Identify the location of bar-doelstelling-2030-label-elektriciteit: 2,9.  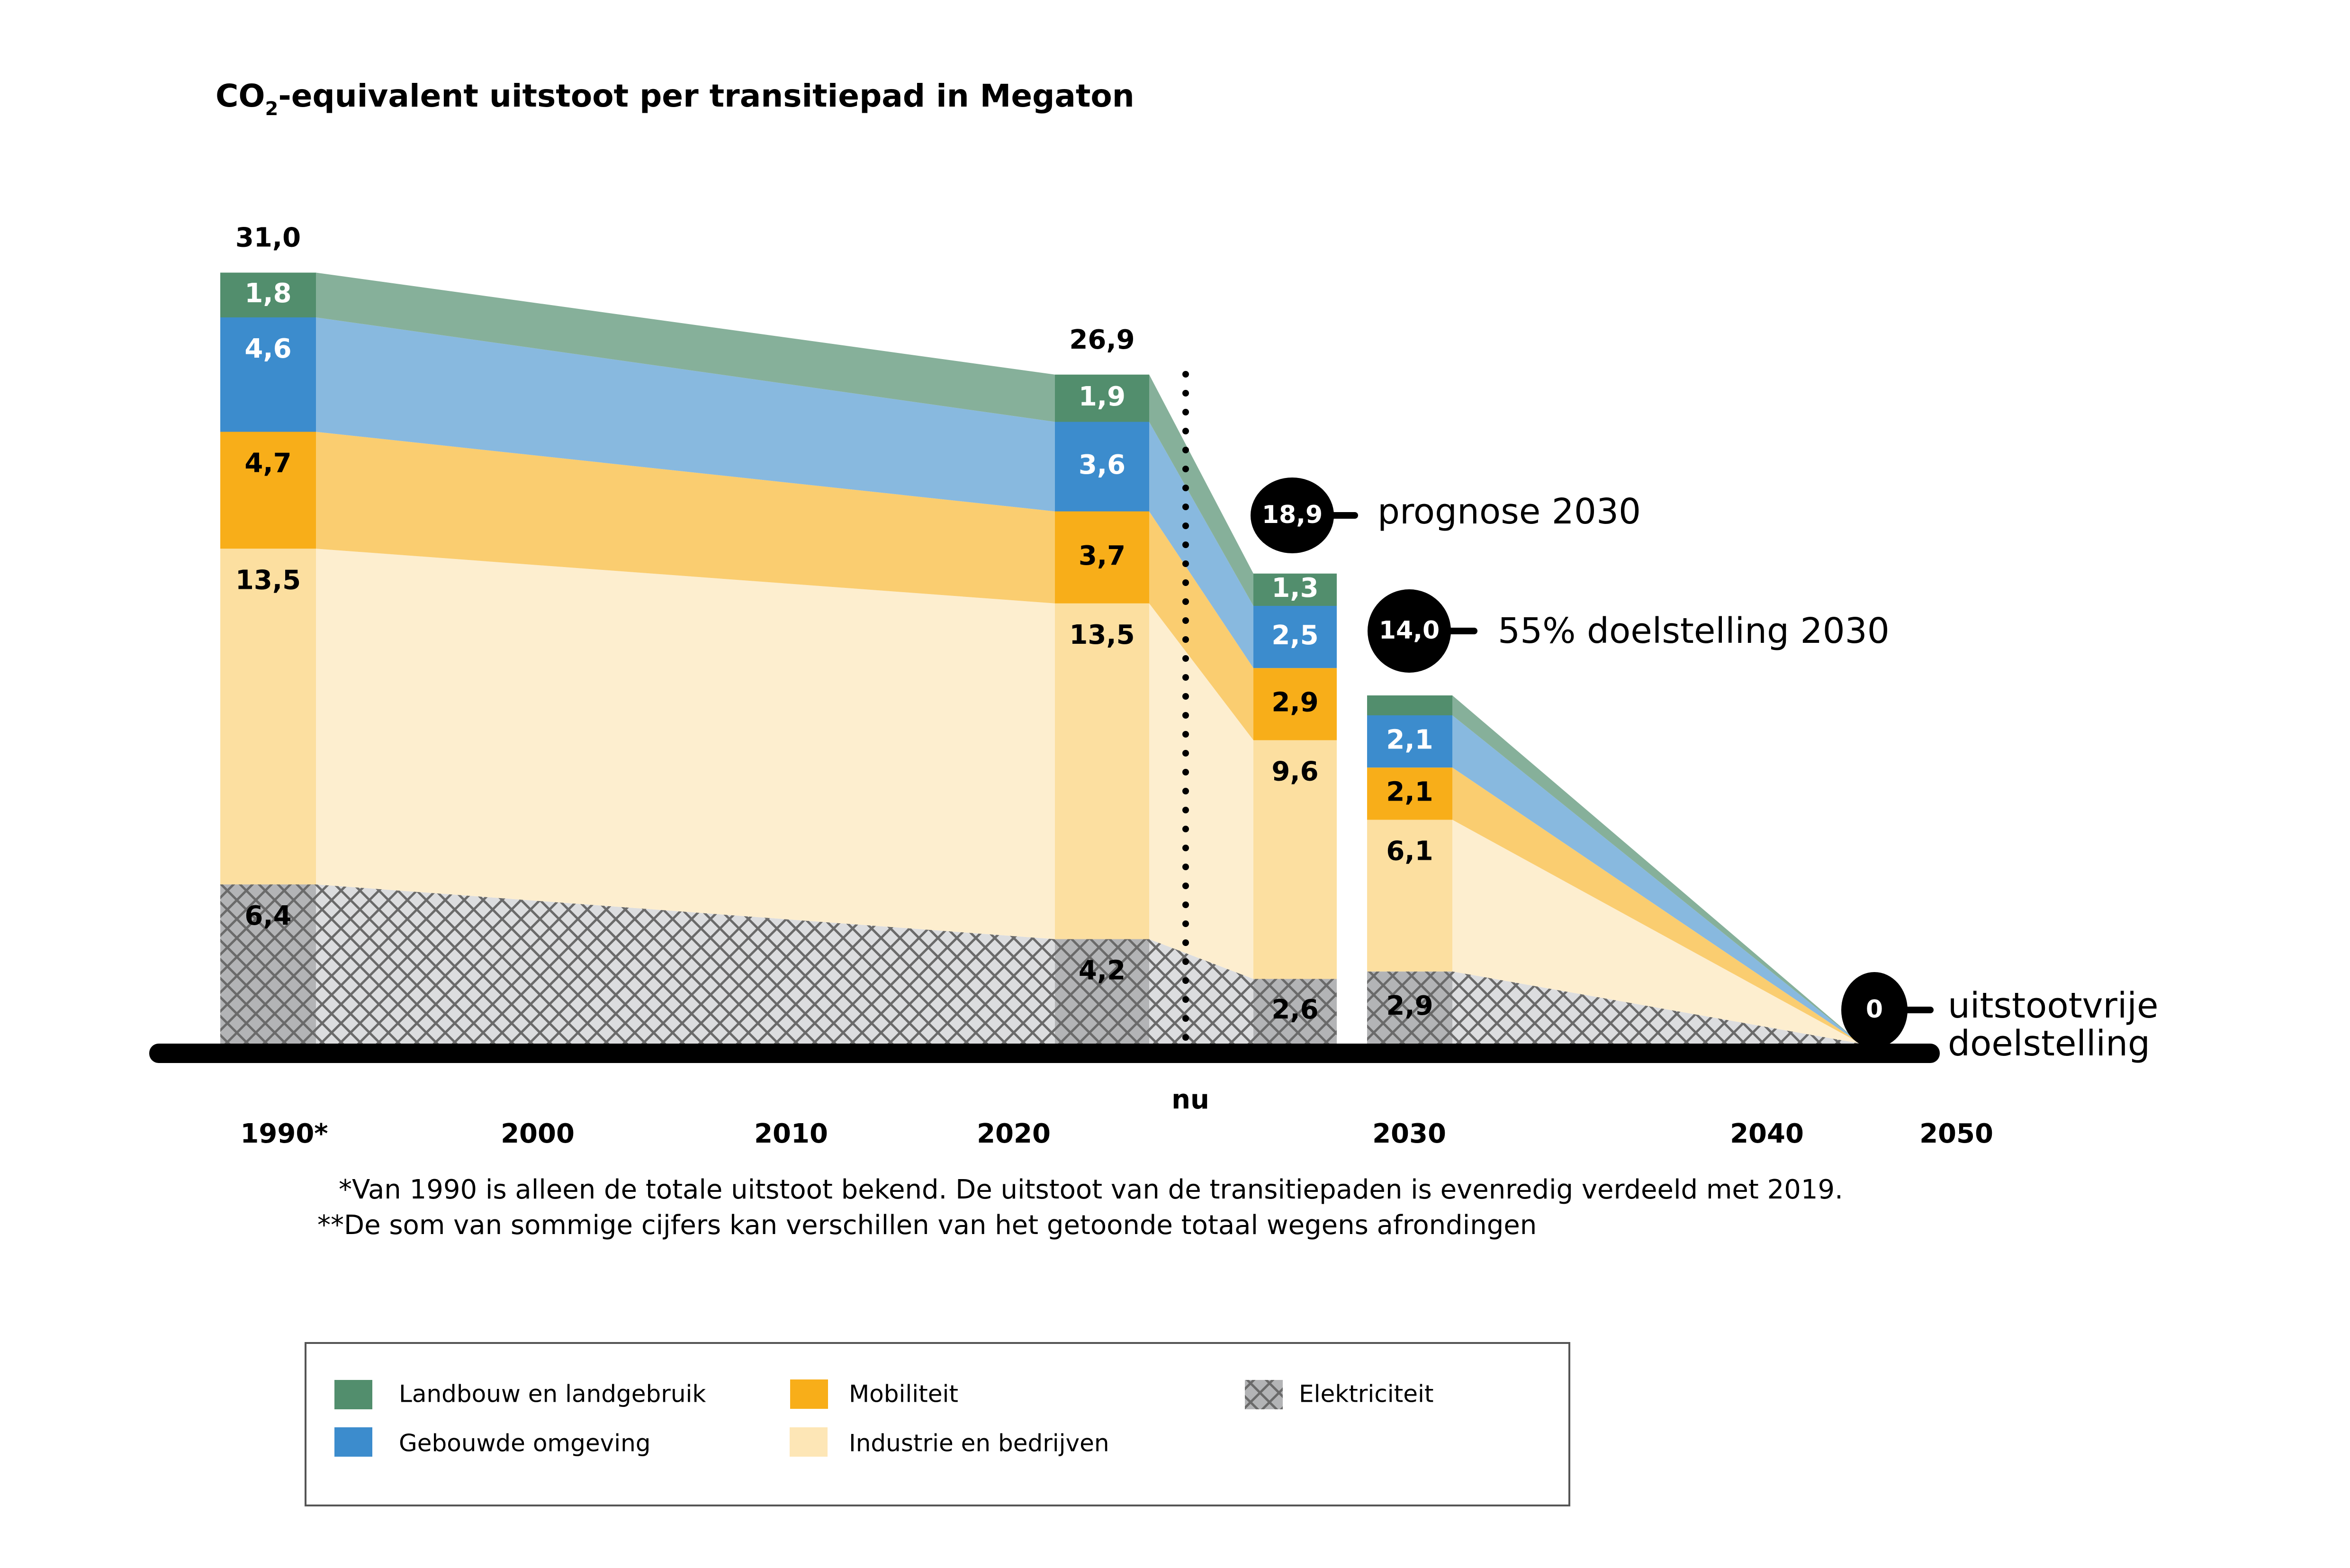
(1409, 1006).